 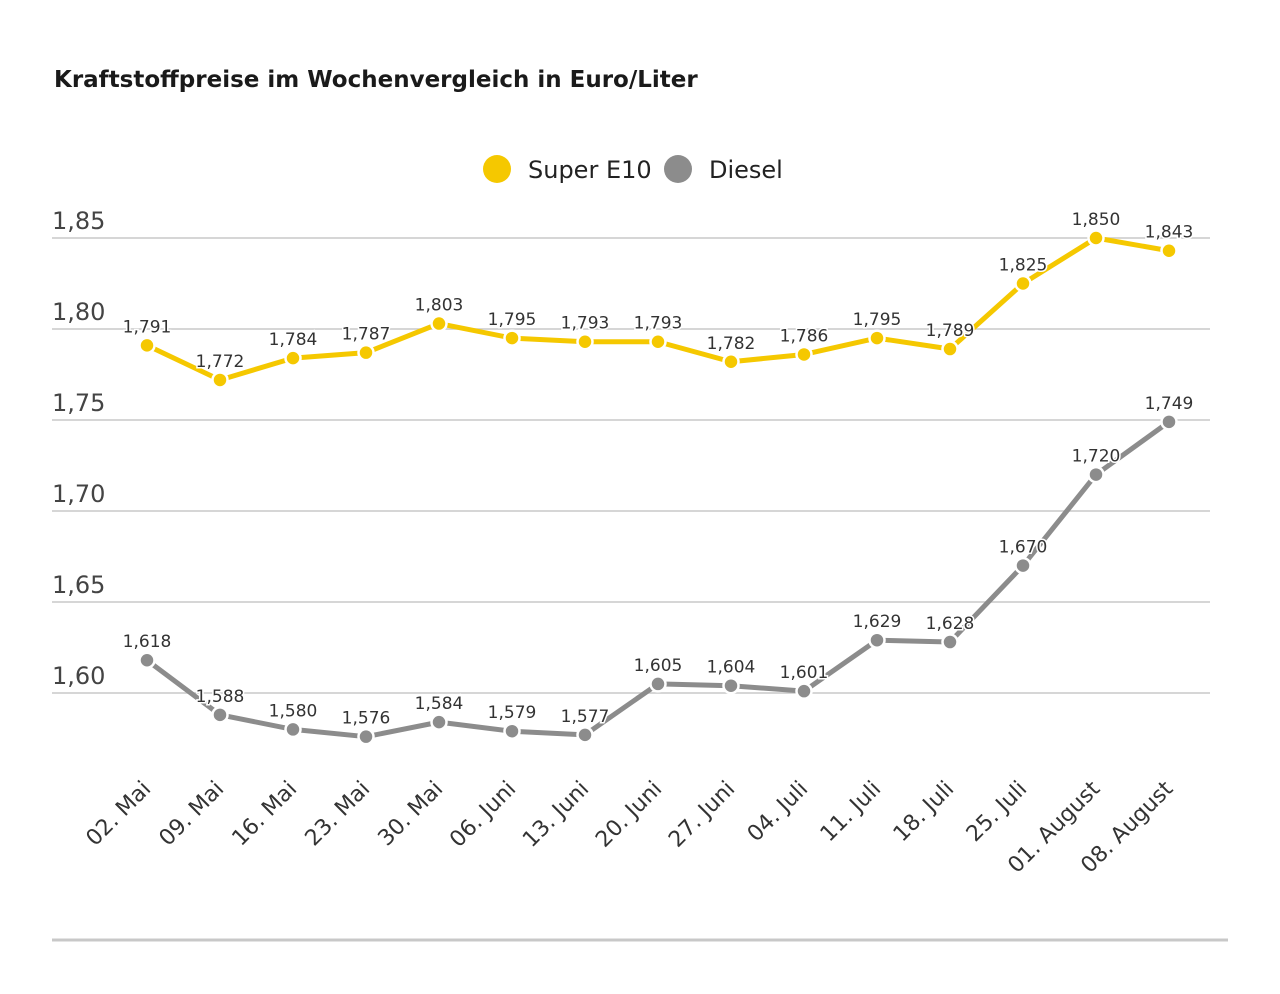 What do you see at coordinates (804, 336) in the screenshot?
I see `data-label-super-e10: 1,786` at bounding box center [804, 336].